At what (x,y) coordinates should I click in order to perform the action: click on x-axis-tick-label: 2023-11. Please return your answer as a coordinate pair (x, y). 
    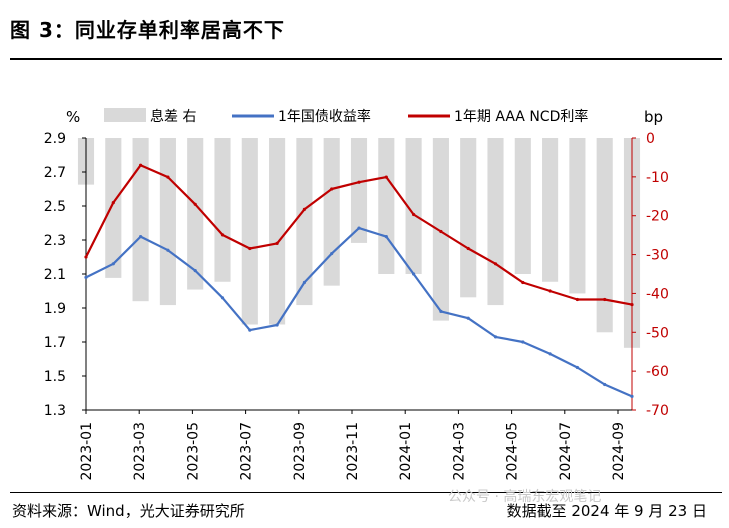
    Looking at the image, I should click on (353, 451).